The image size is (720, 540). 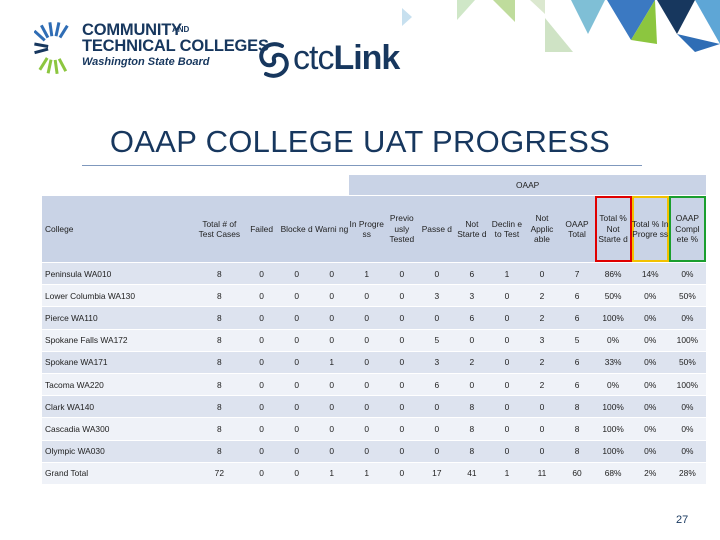 What do you see at coordinates (437, 229) in the screenshot?
I see `column-header: Passe d` at bounding box center [437, 229].